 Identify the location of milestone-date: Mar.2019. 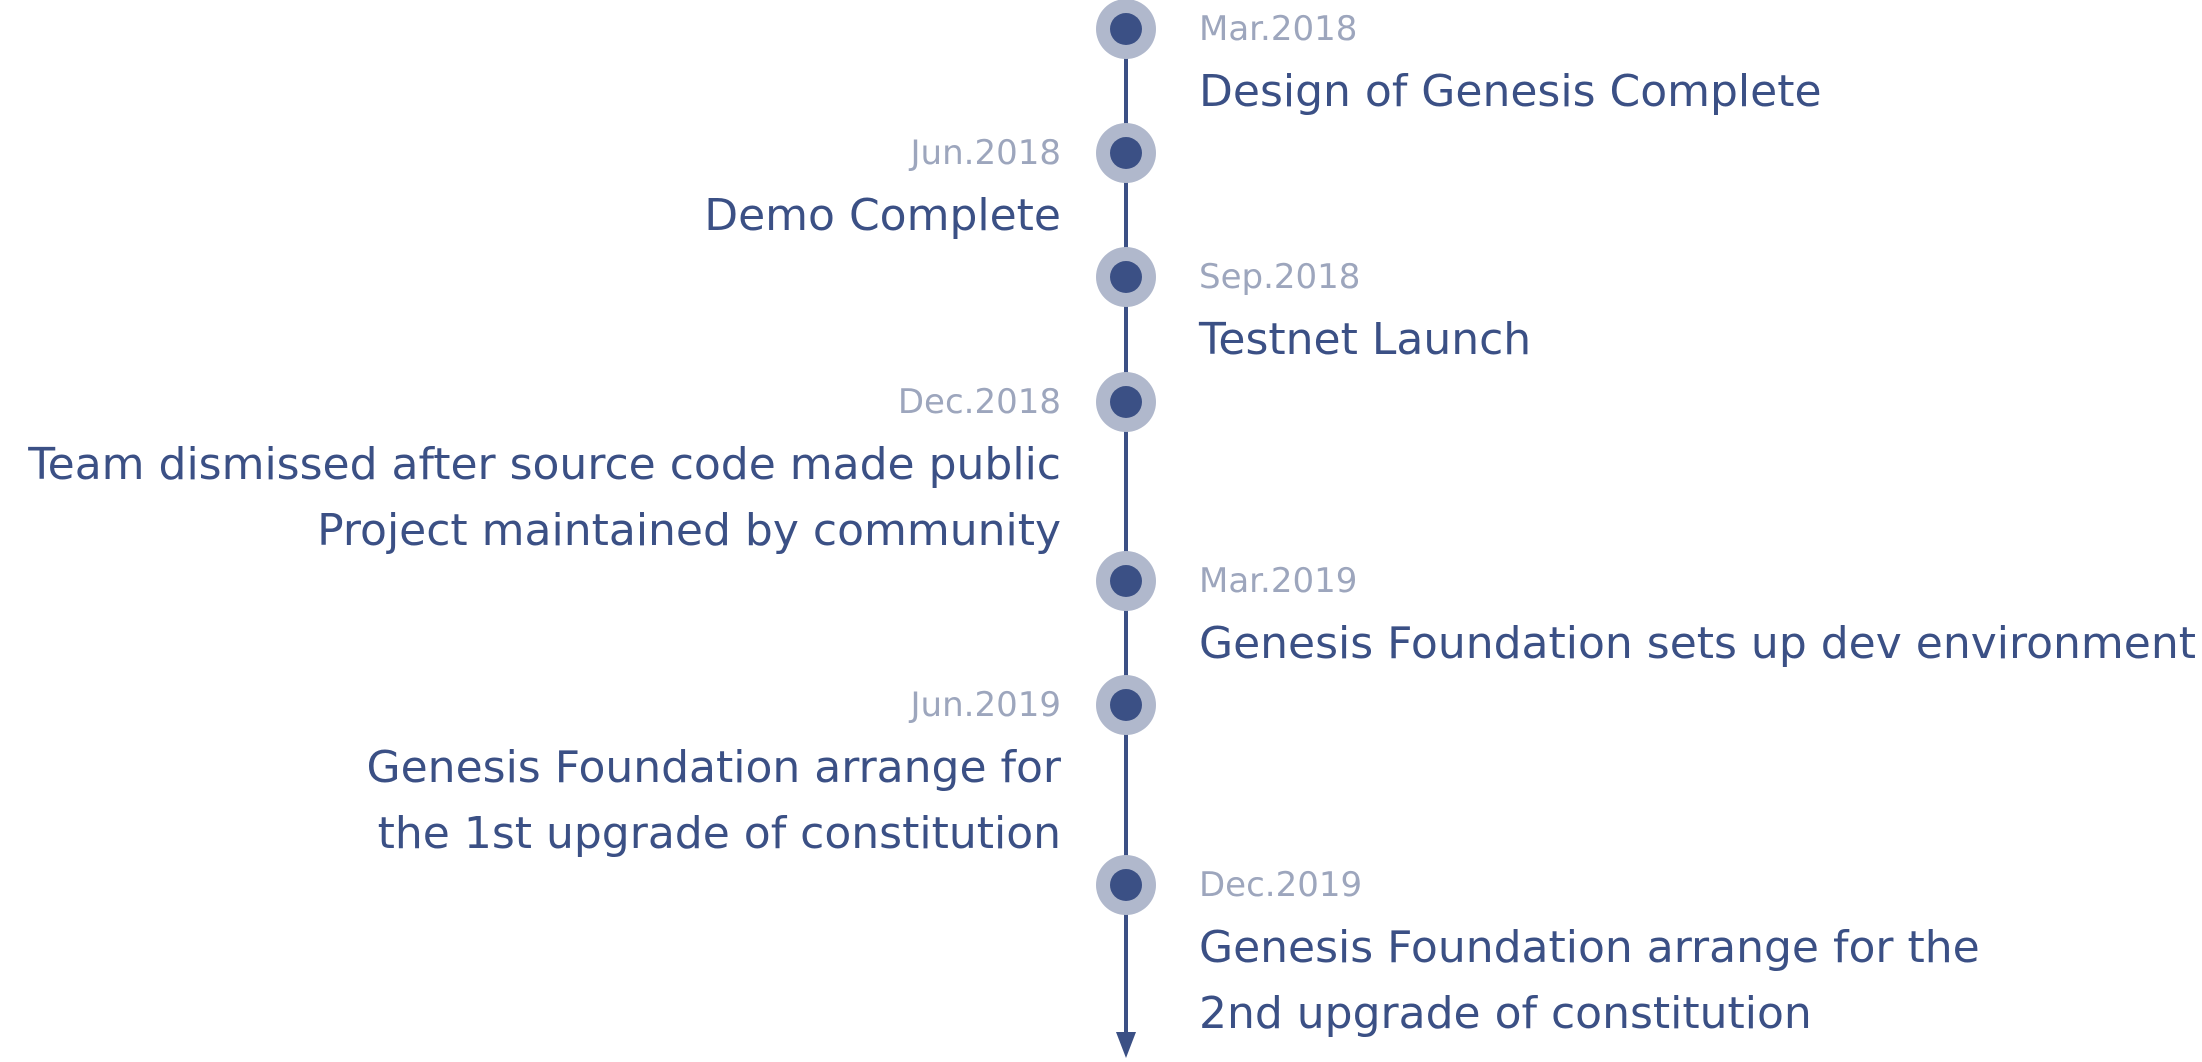
(1278, 581).